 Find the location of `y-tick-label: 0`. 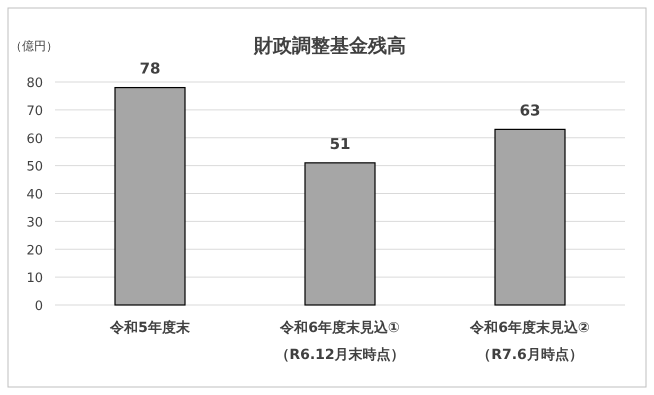

y-tick-label: 0 is located at coordinates (38, 306).